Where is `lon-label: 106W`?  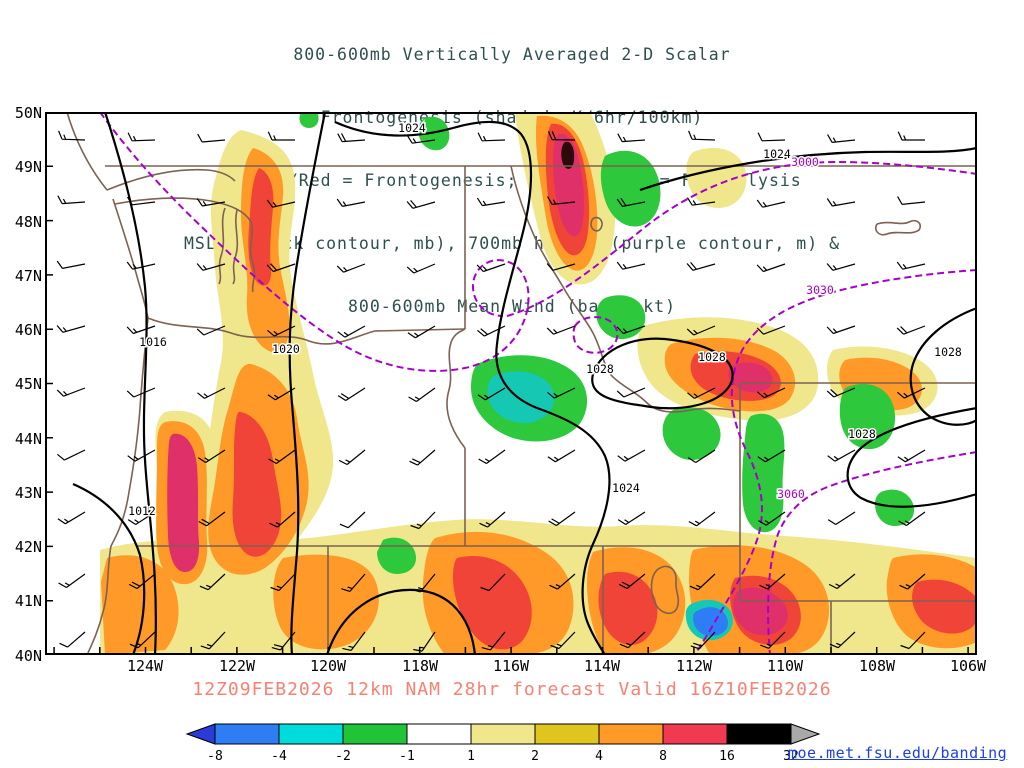 lon-label: 106W is located at coordinates (968, 666).